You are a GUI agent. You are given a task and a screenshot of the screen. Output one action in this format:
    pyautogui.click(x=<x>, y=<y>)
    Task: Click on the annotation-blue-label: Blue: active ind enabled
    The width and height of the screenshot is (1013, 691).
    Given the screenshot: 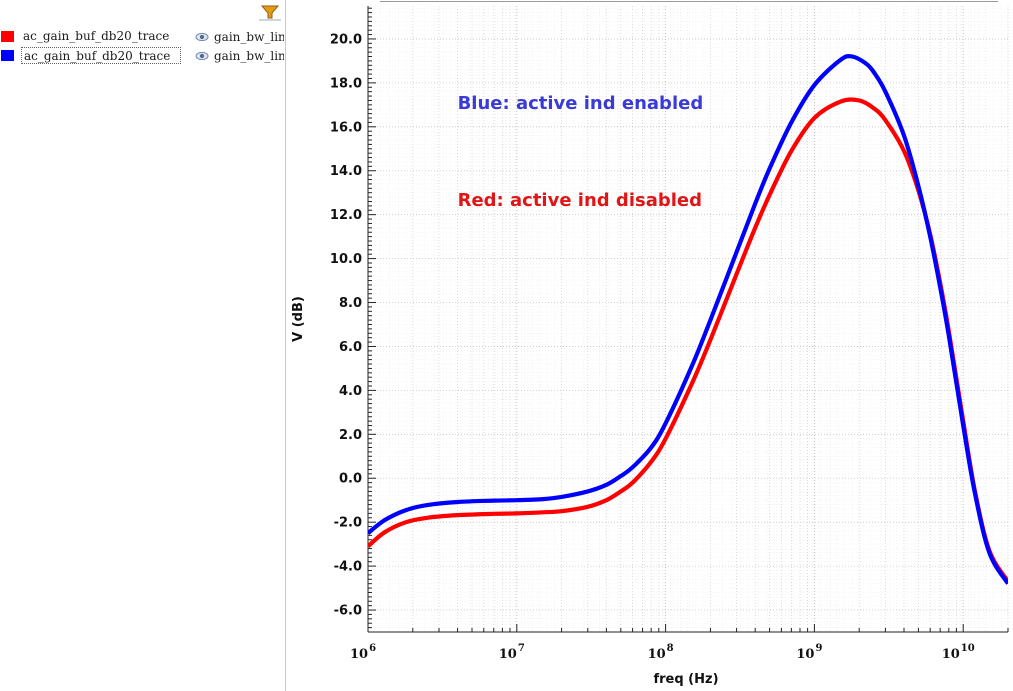 What is the action you would take?
    pyautogui.click(x=581, y=103)
    